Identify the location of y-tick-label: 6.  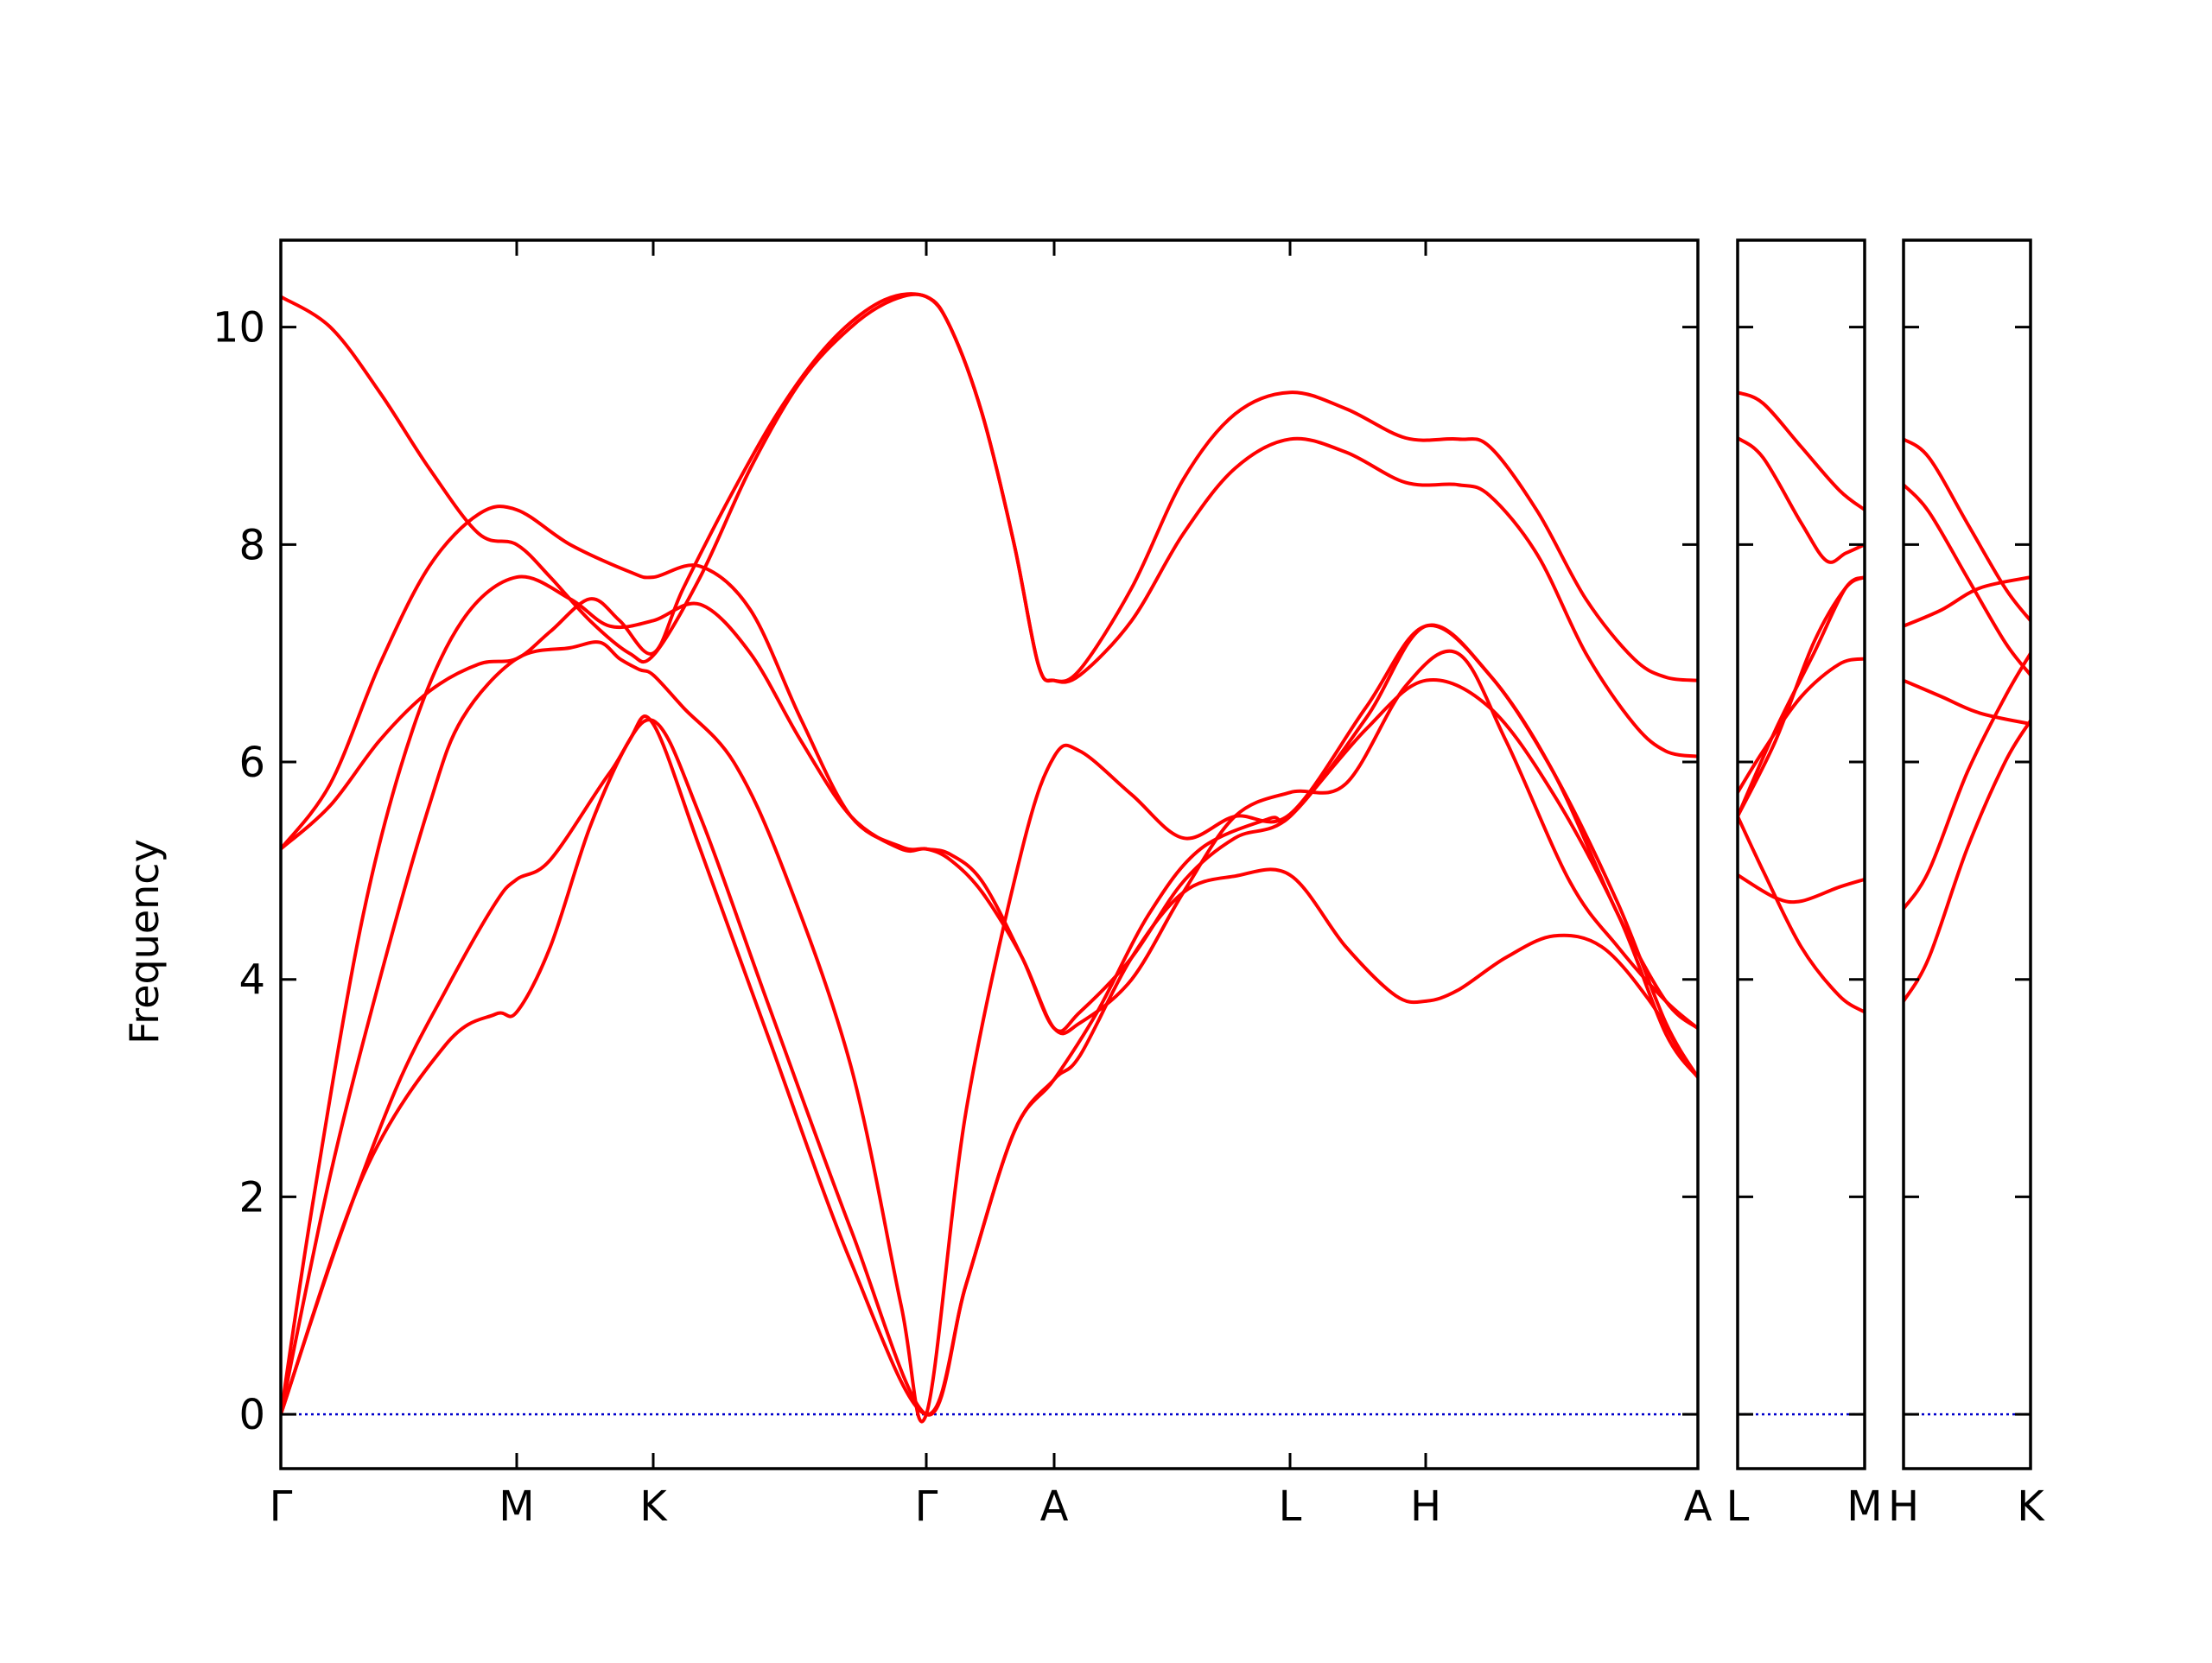
(251, 763).